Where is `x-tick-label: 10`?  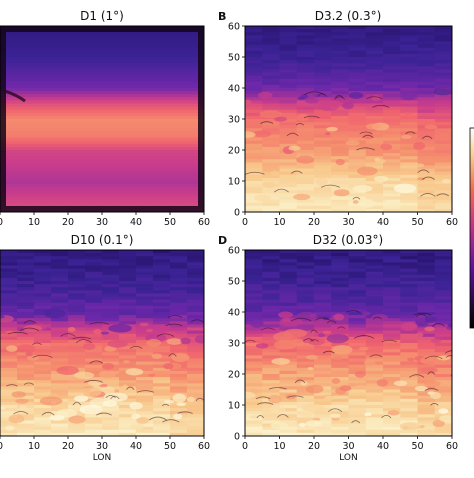 x-tick-label: 10 is located at coordinates (279, 222).